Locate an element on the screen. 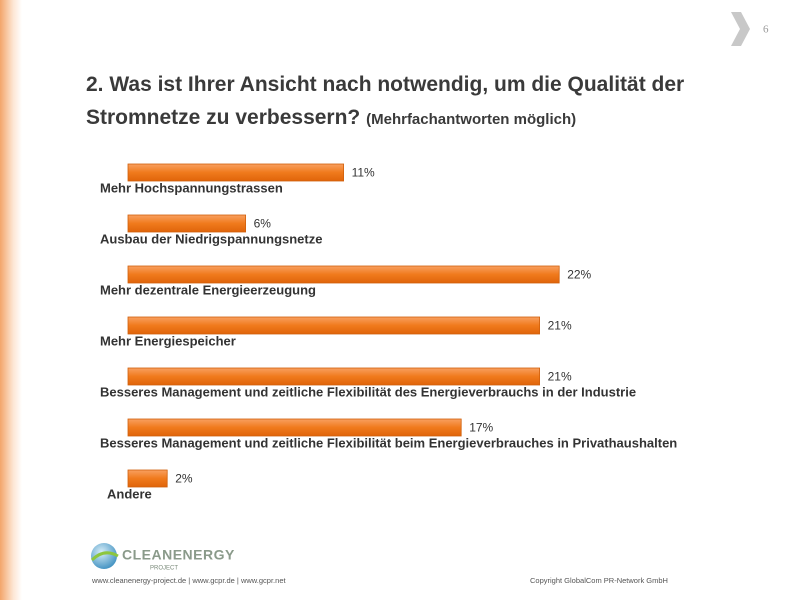  logo-text: CLEANENERGY is located at coordinates (178, 555).